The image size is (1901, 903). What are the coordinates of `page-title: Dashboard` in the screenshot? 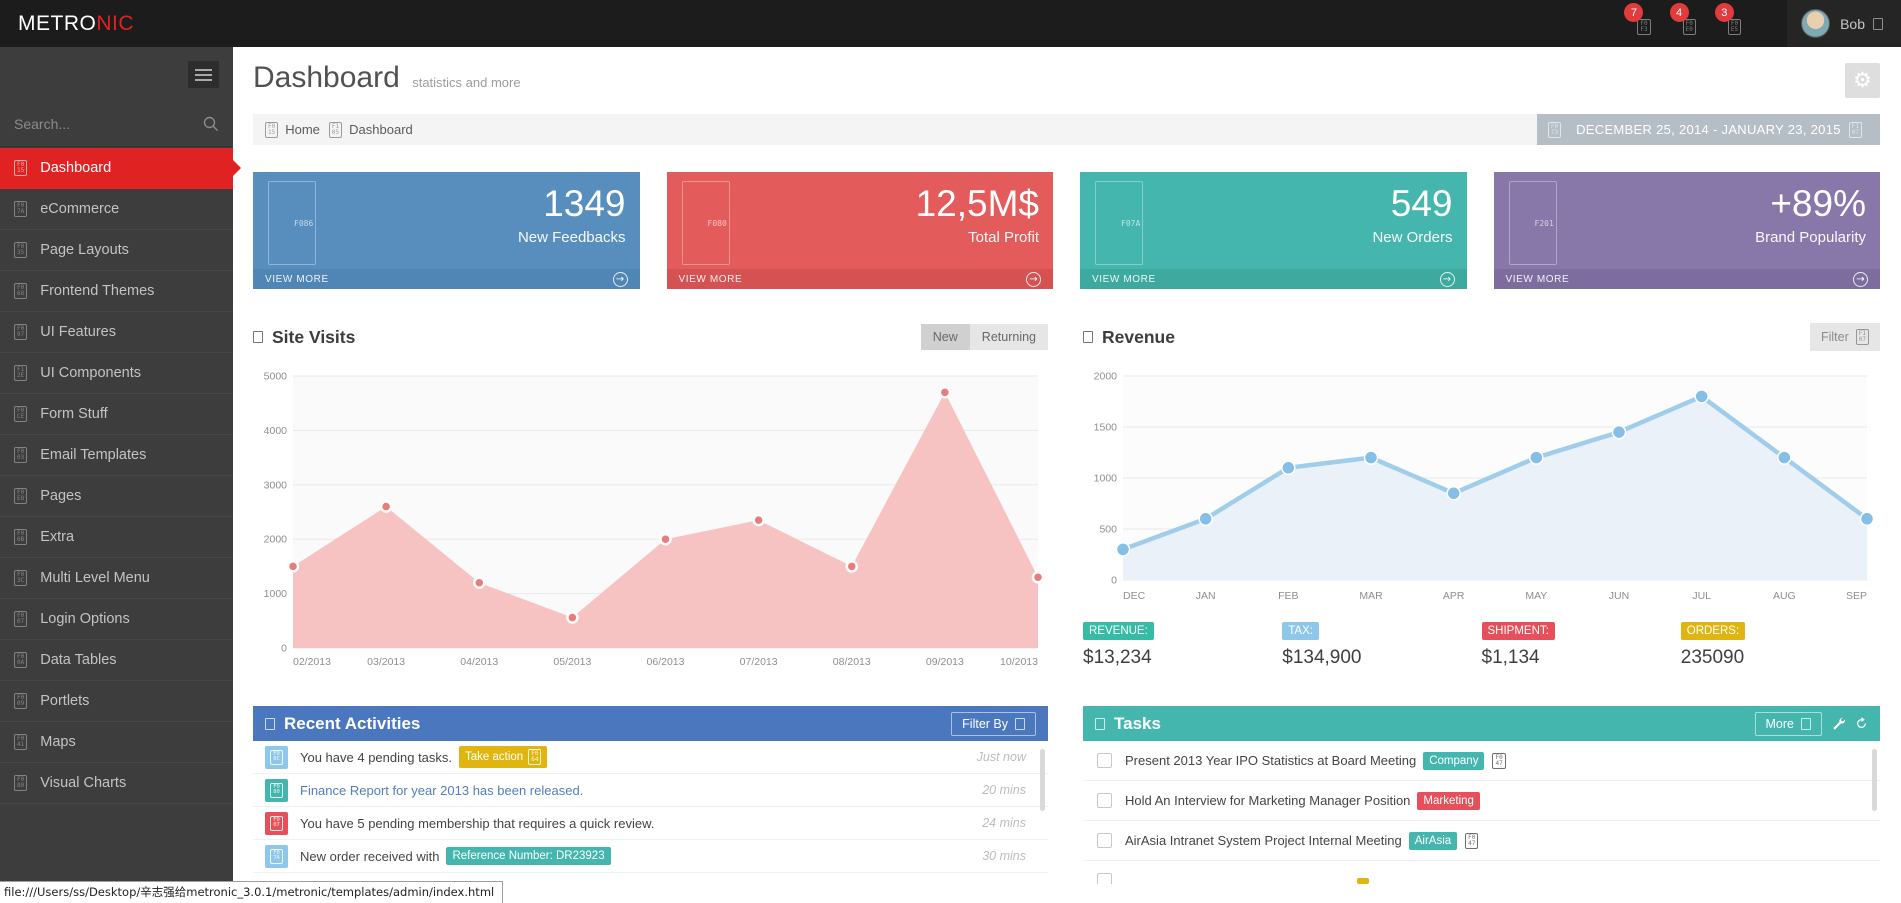 It's located at (326, 77).